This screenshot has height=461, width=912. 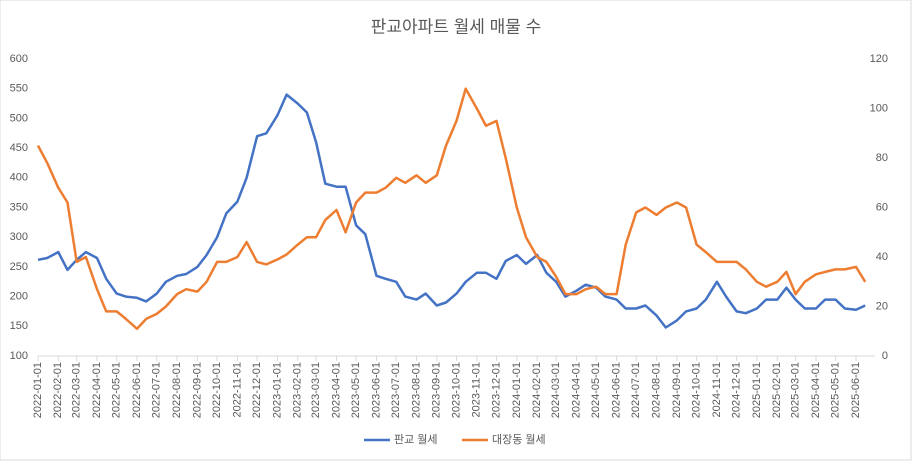 I want to click on x-tick-label: 2024-08-01, so click(x=656, y=390).